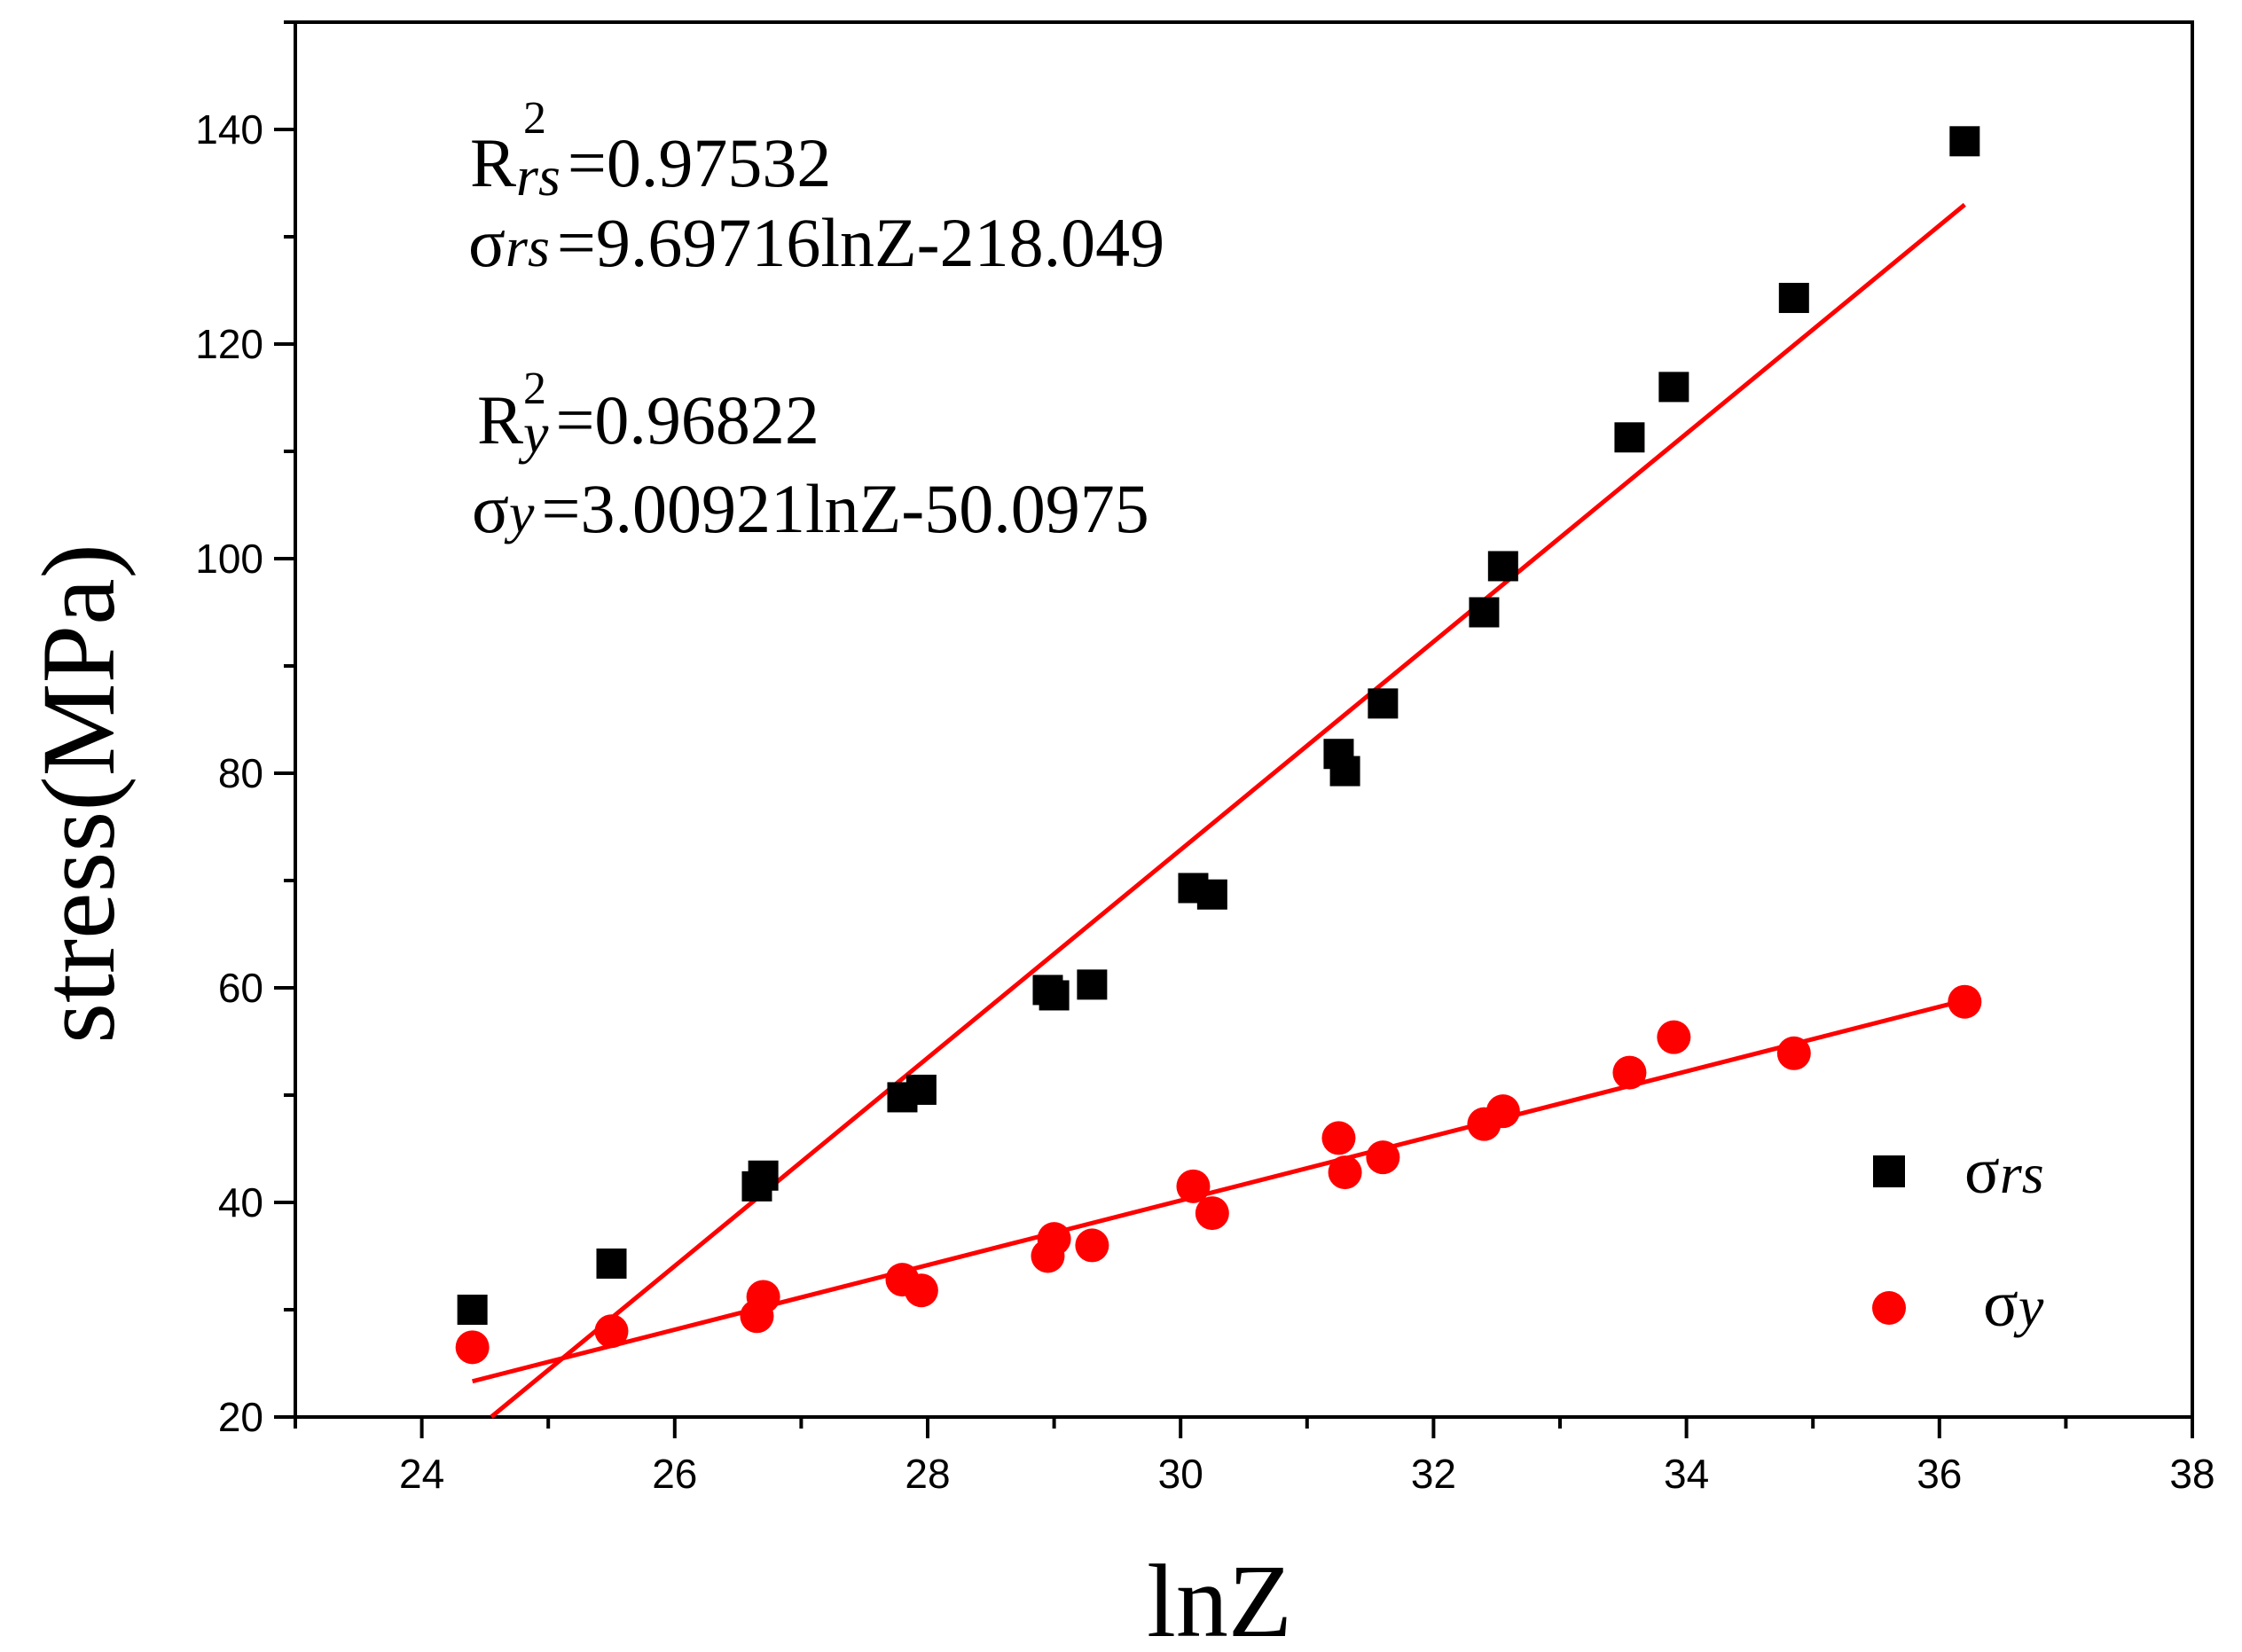  What do you see at coordinates (2014, 1304) in the screenshot?
I see `legend-label-y: σy` at bounding box center [2014, 1304].